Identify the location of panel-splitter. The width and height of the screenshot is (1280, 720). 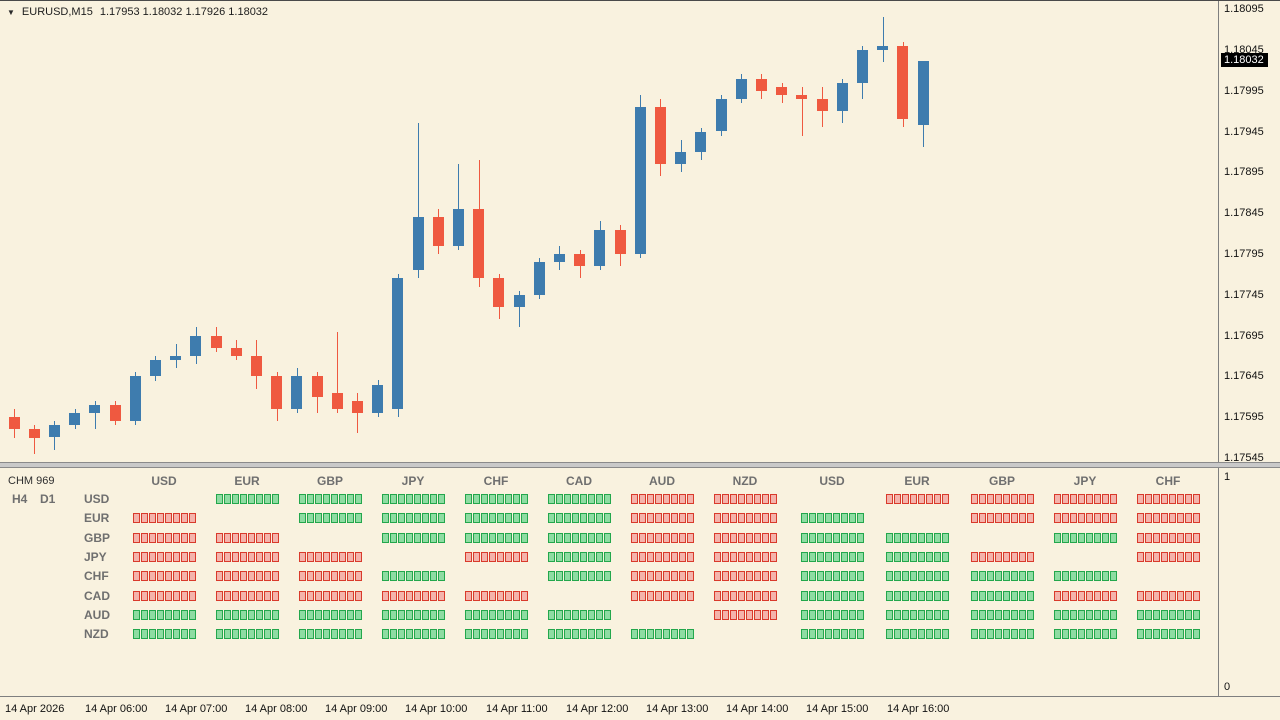
(640, 465).